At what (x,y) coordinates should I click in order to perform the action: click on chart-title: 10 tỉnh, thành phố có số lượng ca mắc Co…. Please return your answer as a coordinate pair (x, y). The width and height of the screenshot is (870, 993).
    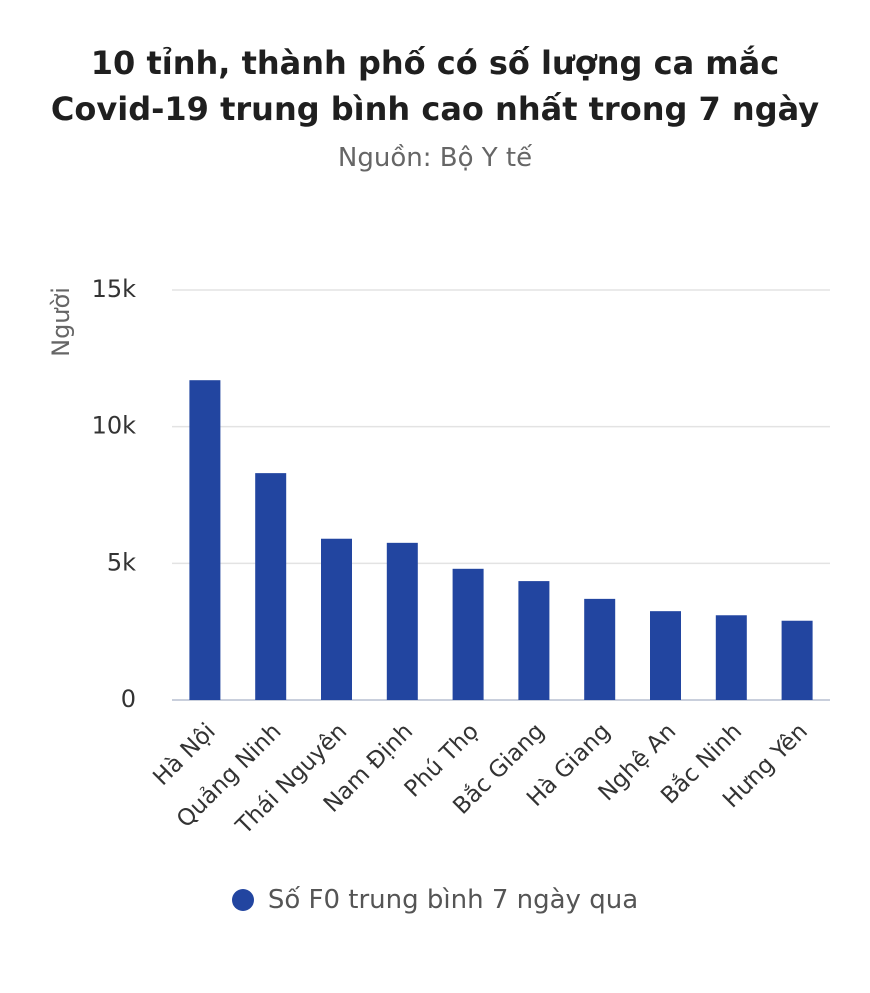
    Looking at the image, I should click on (435, 86).